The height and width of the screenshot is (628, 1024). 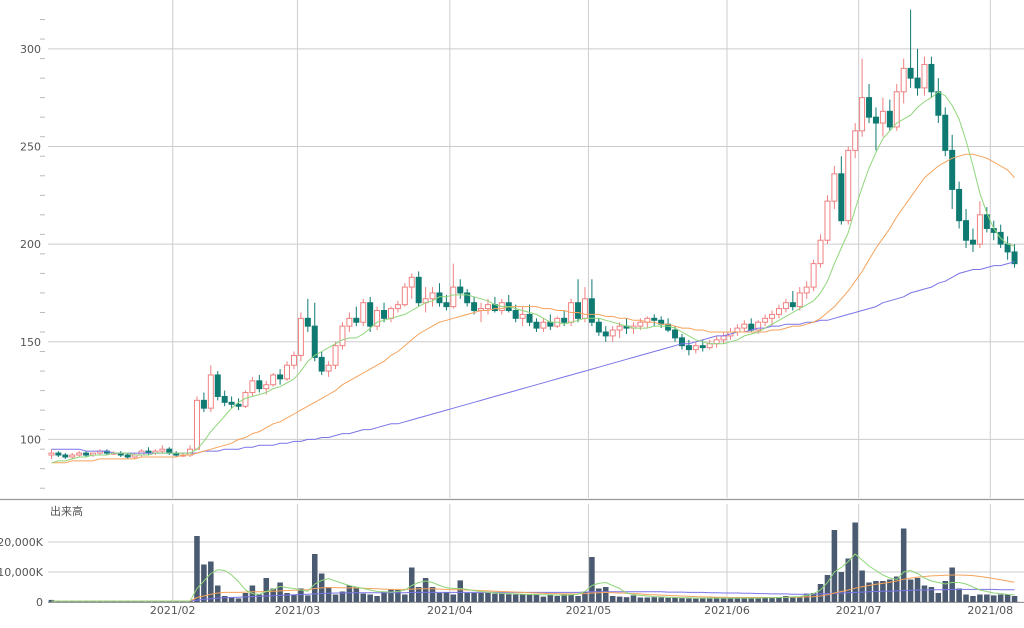 I want to click on volume-tick-label: 10,000K, so click(x=22, y=572).